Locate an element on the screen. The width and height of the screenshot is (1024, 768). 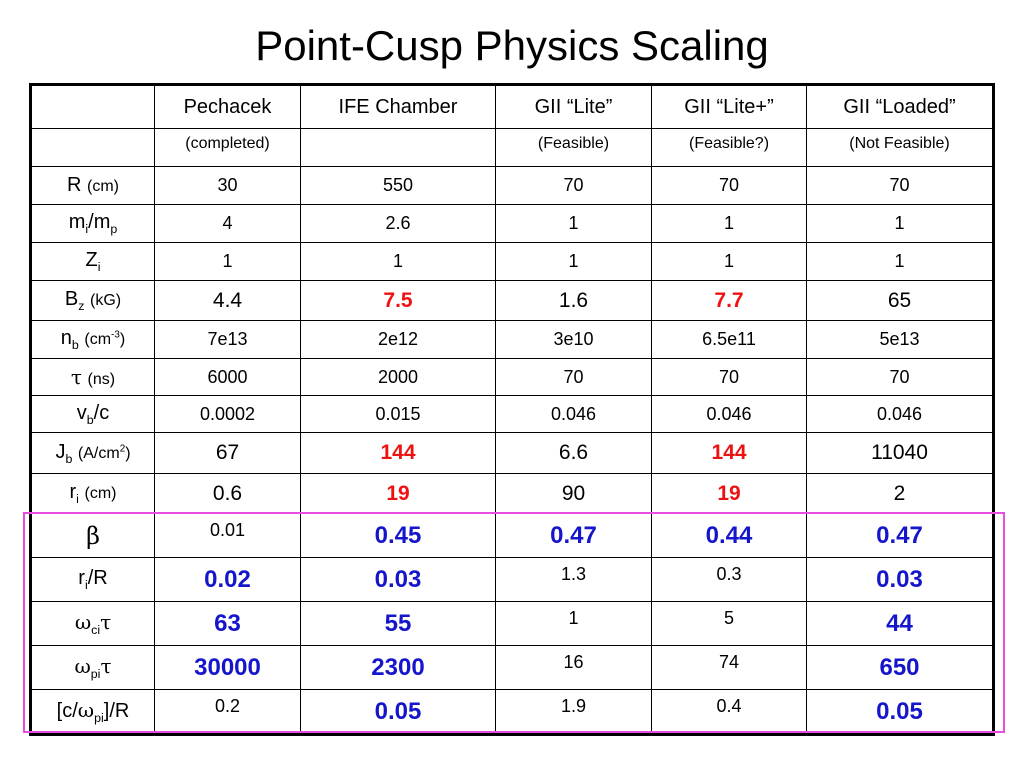
label-current-density: Jb (A/cm2) is located at coordinates (92, 453).